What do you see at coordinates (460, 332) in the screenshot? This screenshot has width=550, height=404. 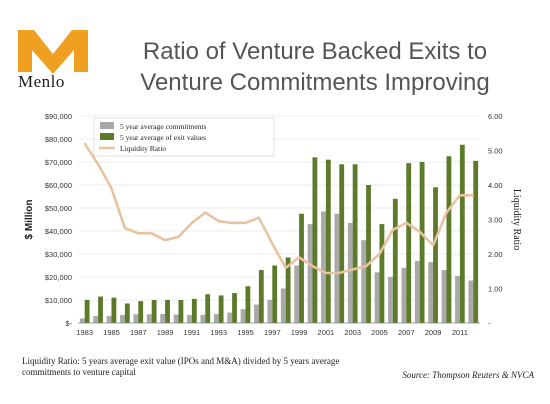 I see `x-tick-label: 2011` at bounding box center [460, 332].